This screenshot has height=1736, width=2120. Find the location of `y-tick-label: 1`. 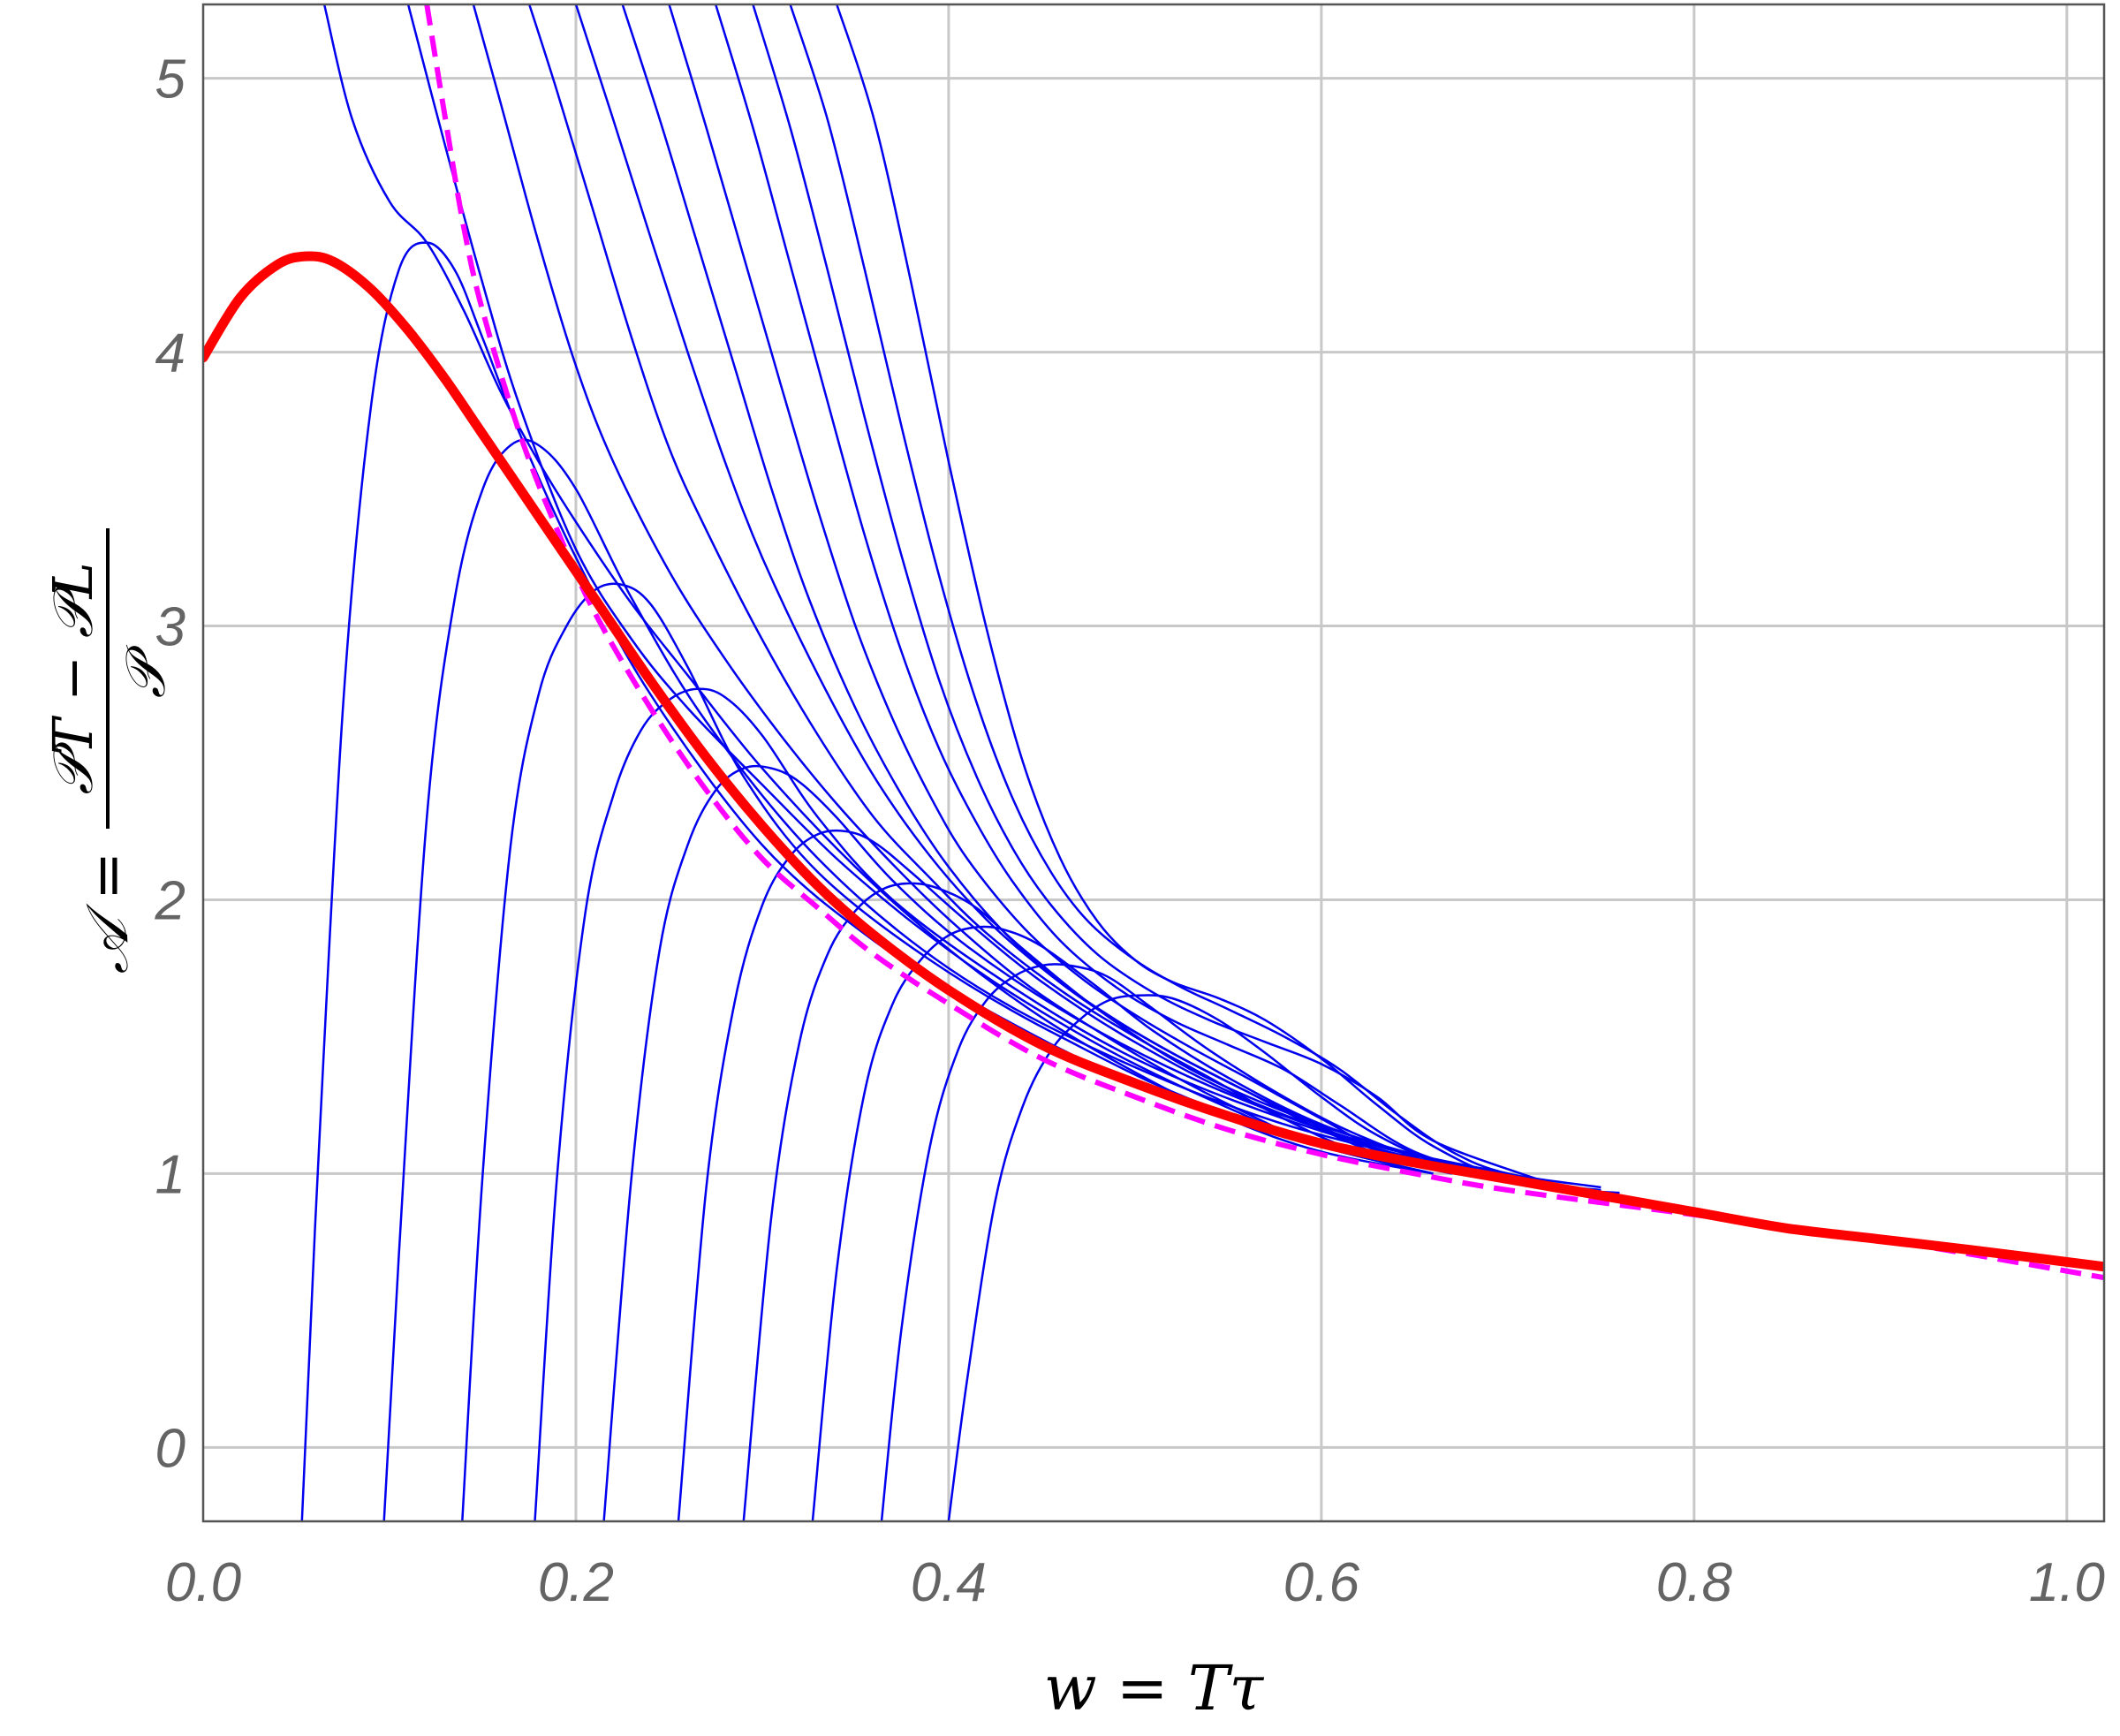

y-tick-label: 1 is located at coordinates (170, 1174).